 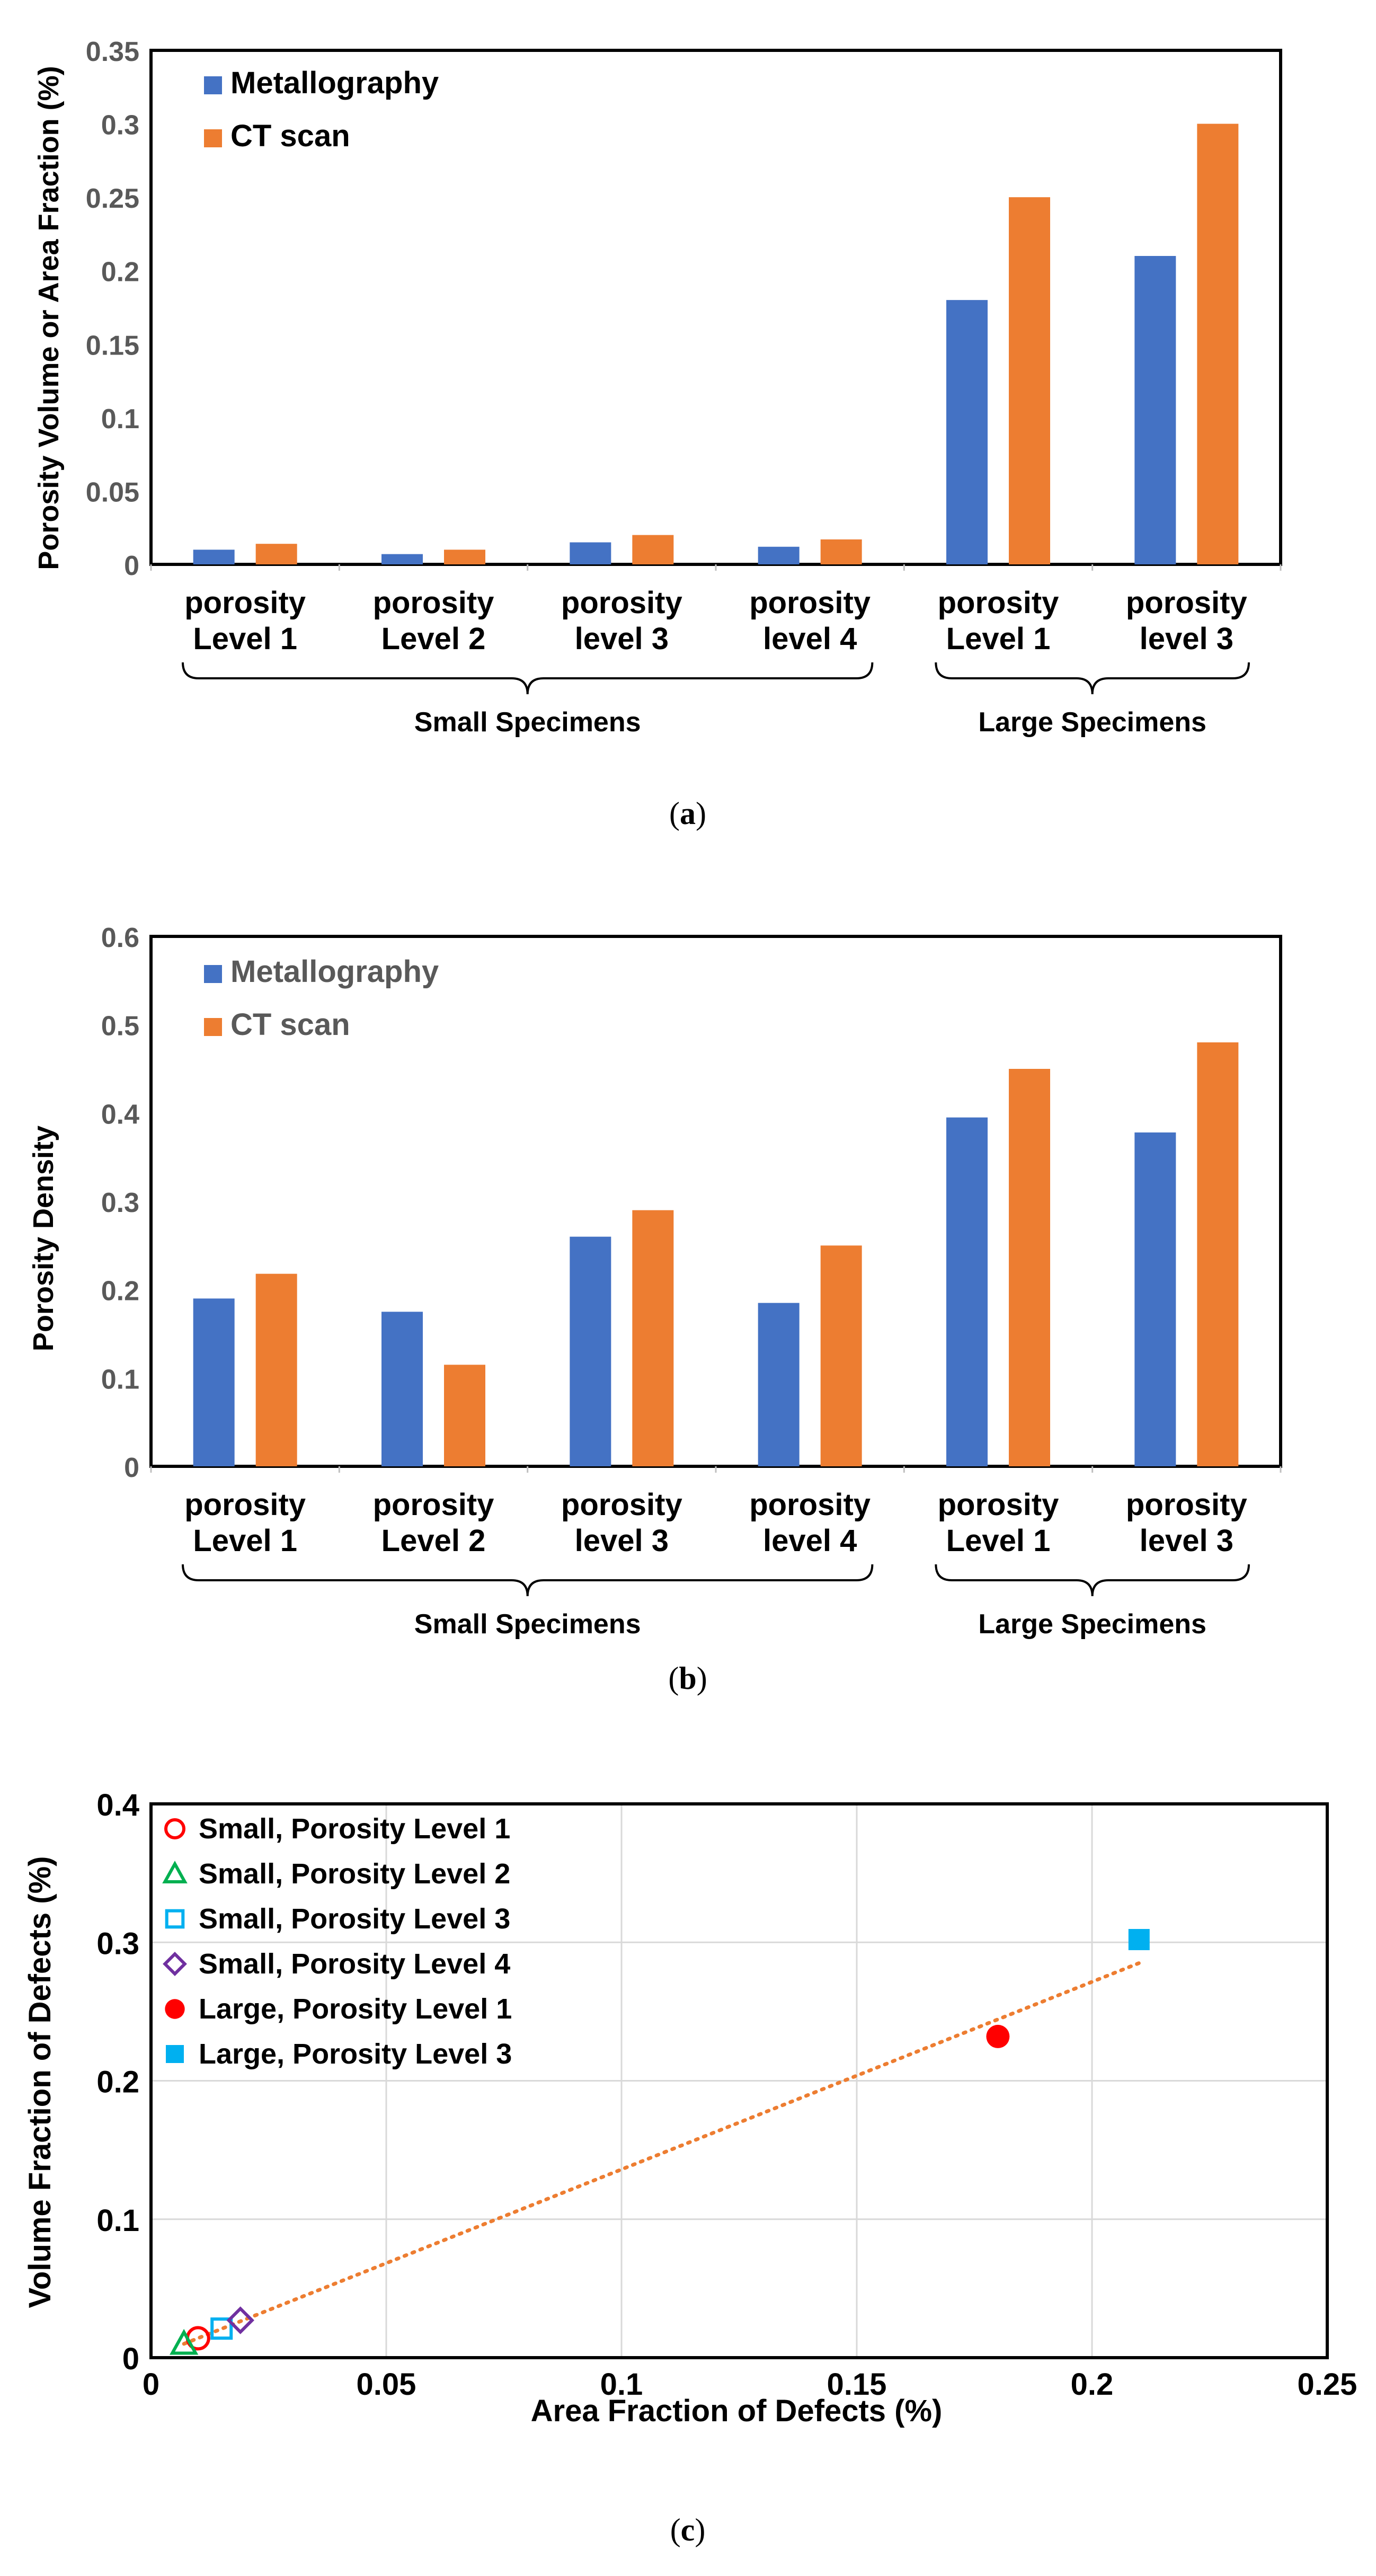 I want to click on panel-a-caption: (a), so click(x=687, y=813).